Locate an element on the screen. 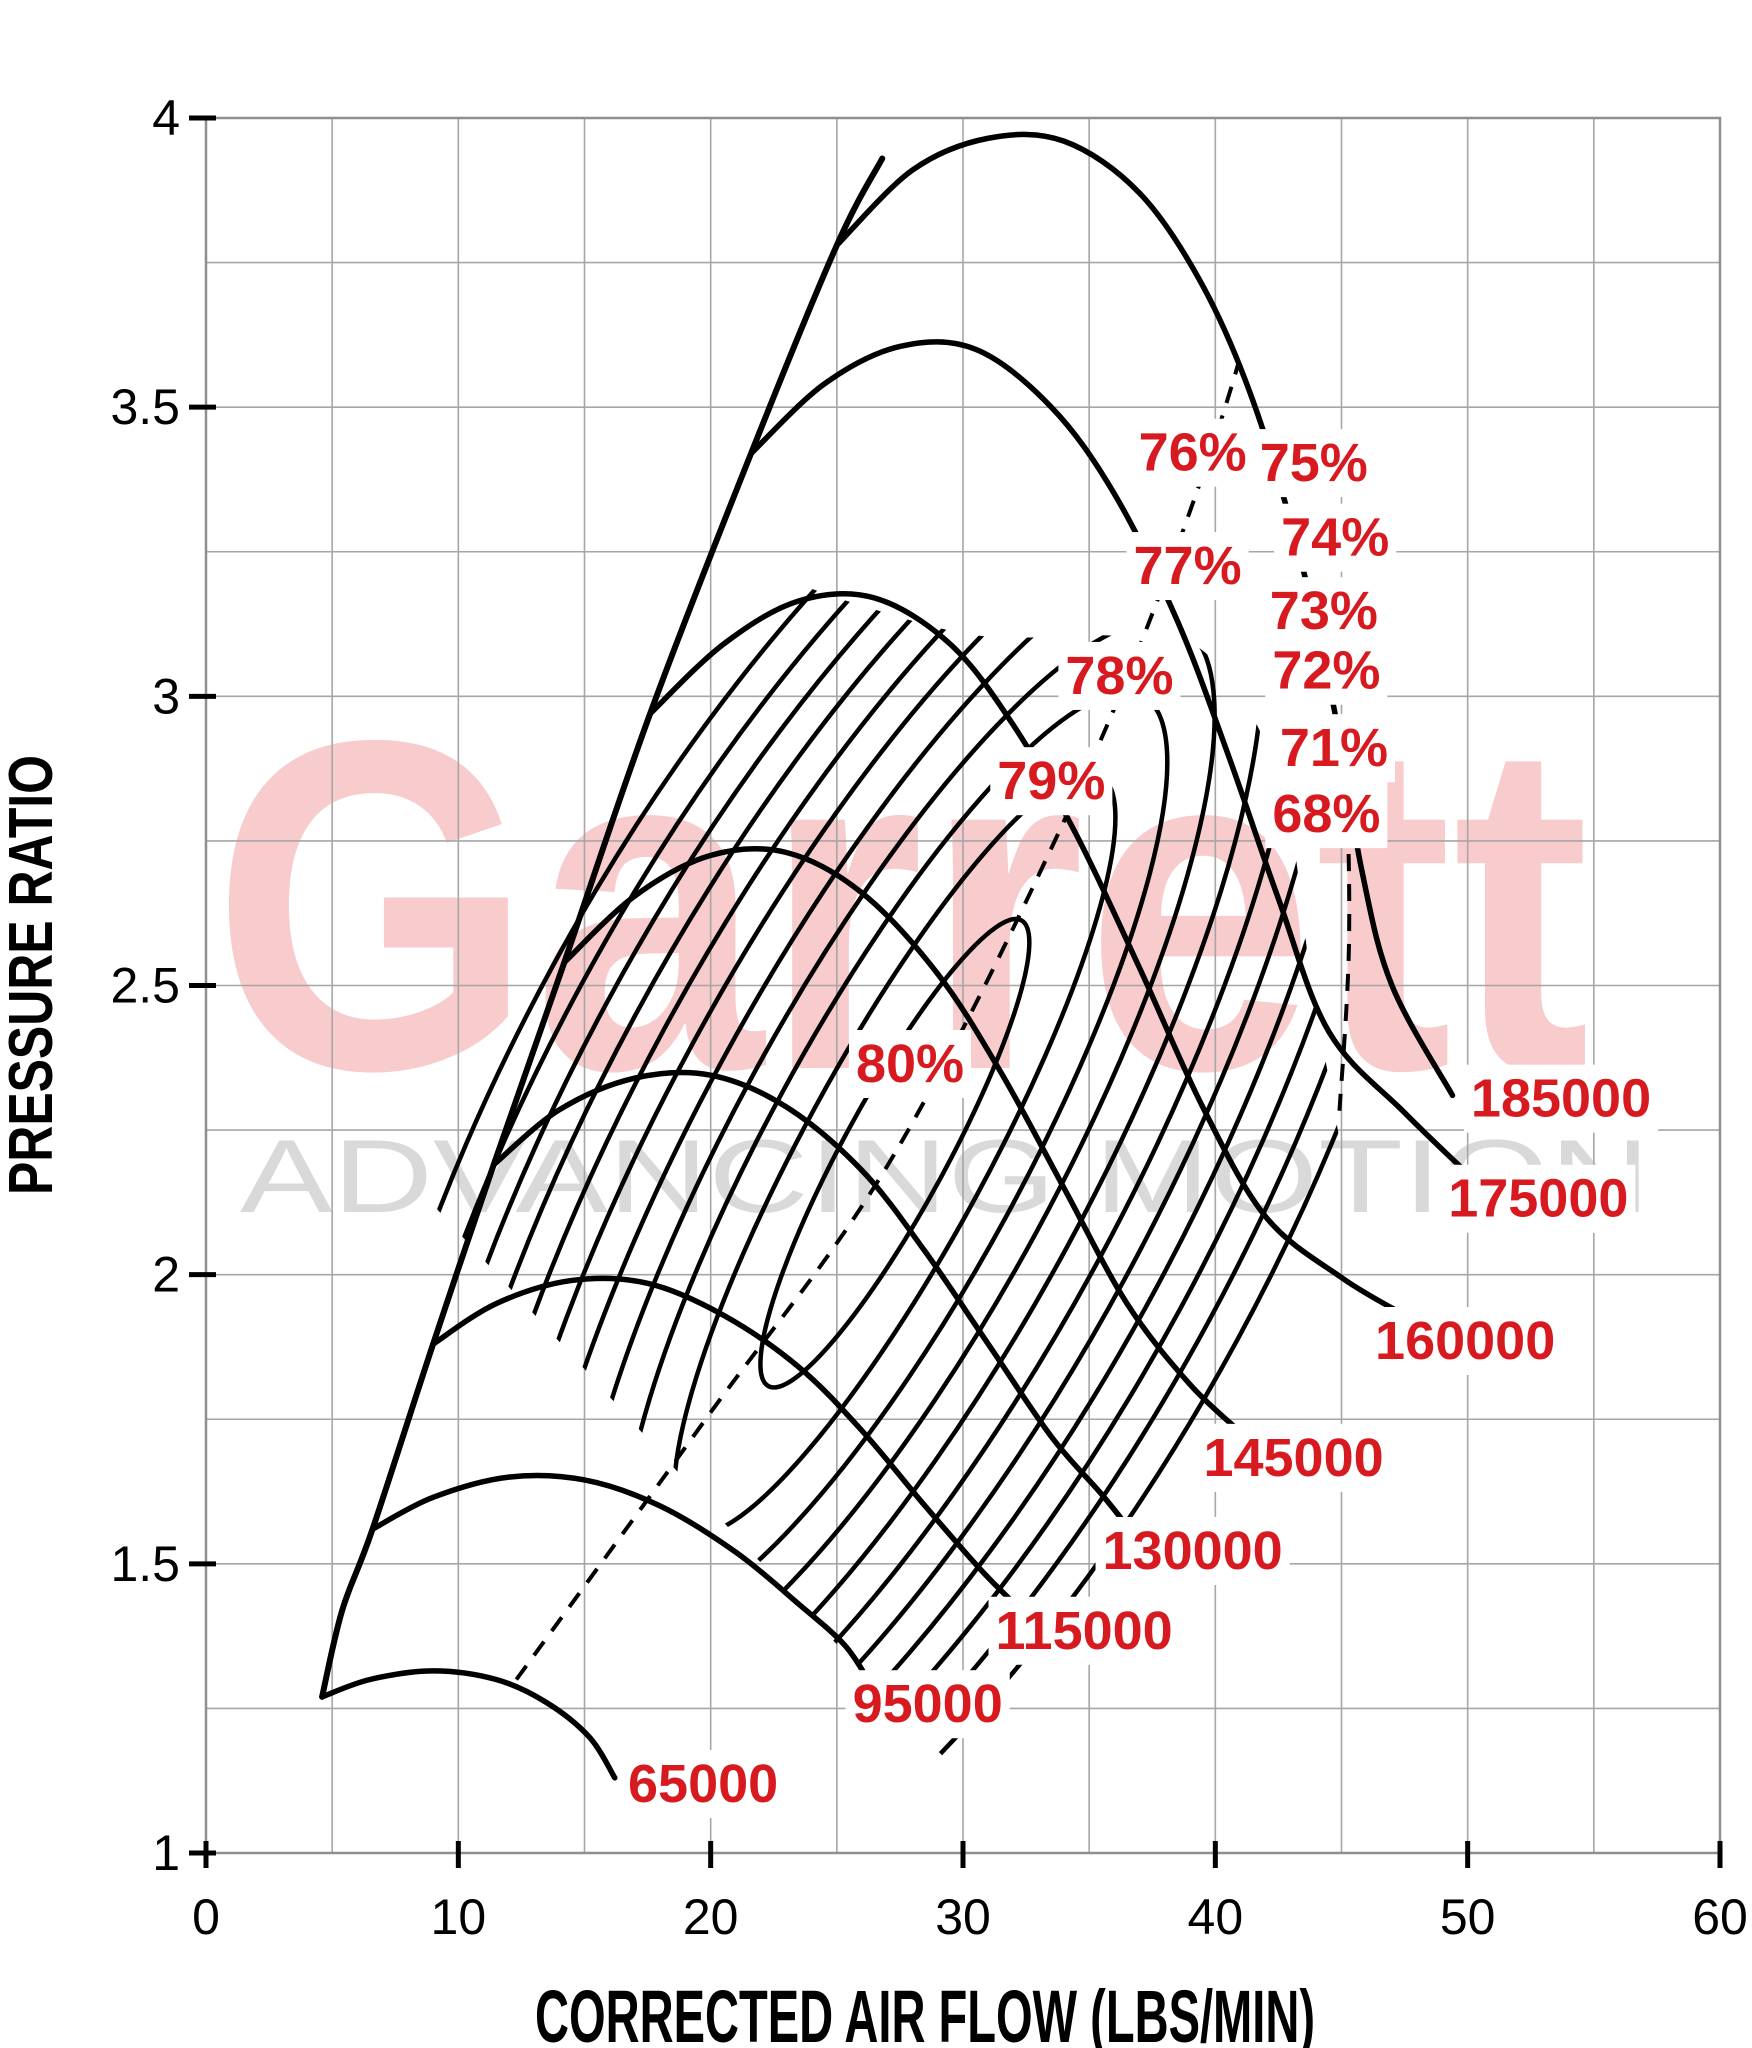 The image size is (1752, 2048). efficiency-label-78: 78% is located at coordinates (1119, 675).